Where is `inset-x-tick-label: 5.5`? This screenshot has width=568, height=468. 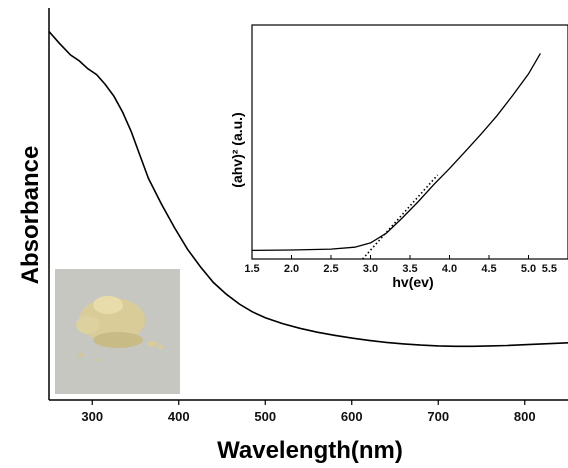 inset-x-tick-label: 5.5 is located at coordinates (549, 269).